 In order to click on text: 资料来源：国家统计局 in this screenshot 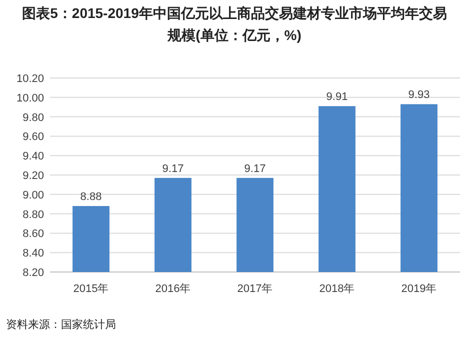, I will do `click(61, 324)`.